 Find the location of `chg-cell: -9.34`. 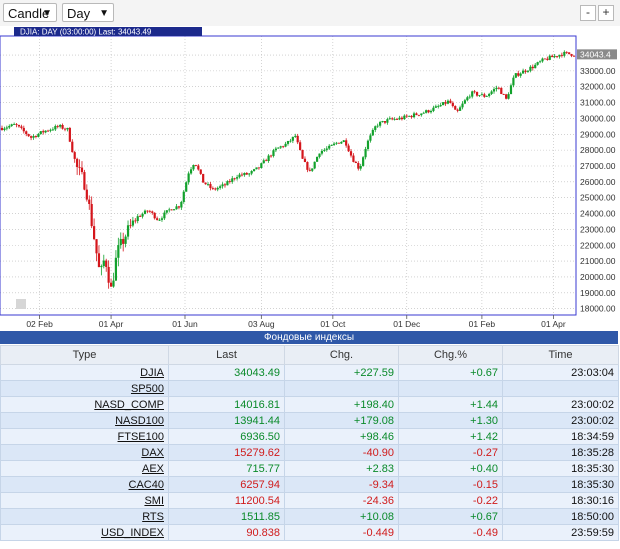

chg-cell: -9.34 is located at coordinates (341, 484).